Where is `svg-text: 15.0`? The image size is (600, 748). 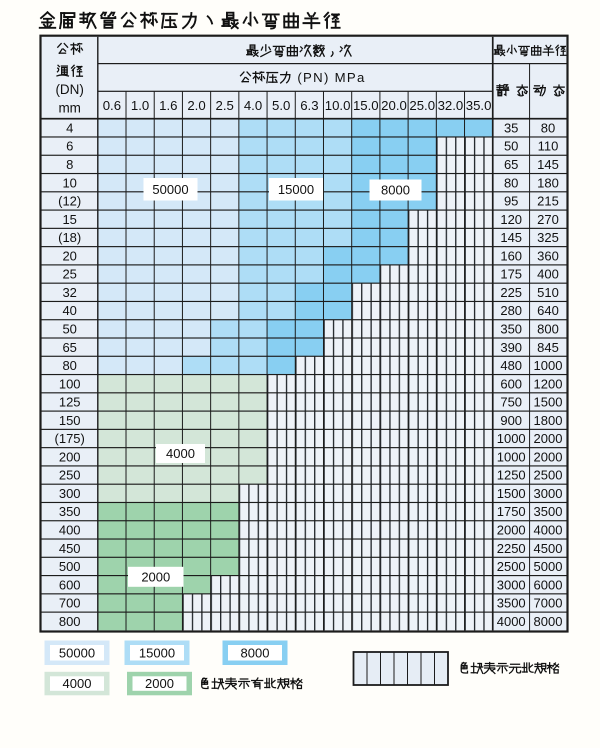
svg-text: 15.0 is located at coordinates (366, 105).